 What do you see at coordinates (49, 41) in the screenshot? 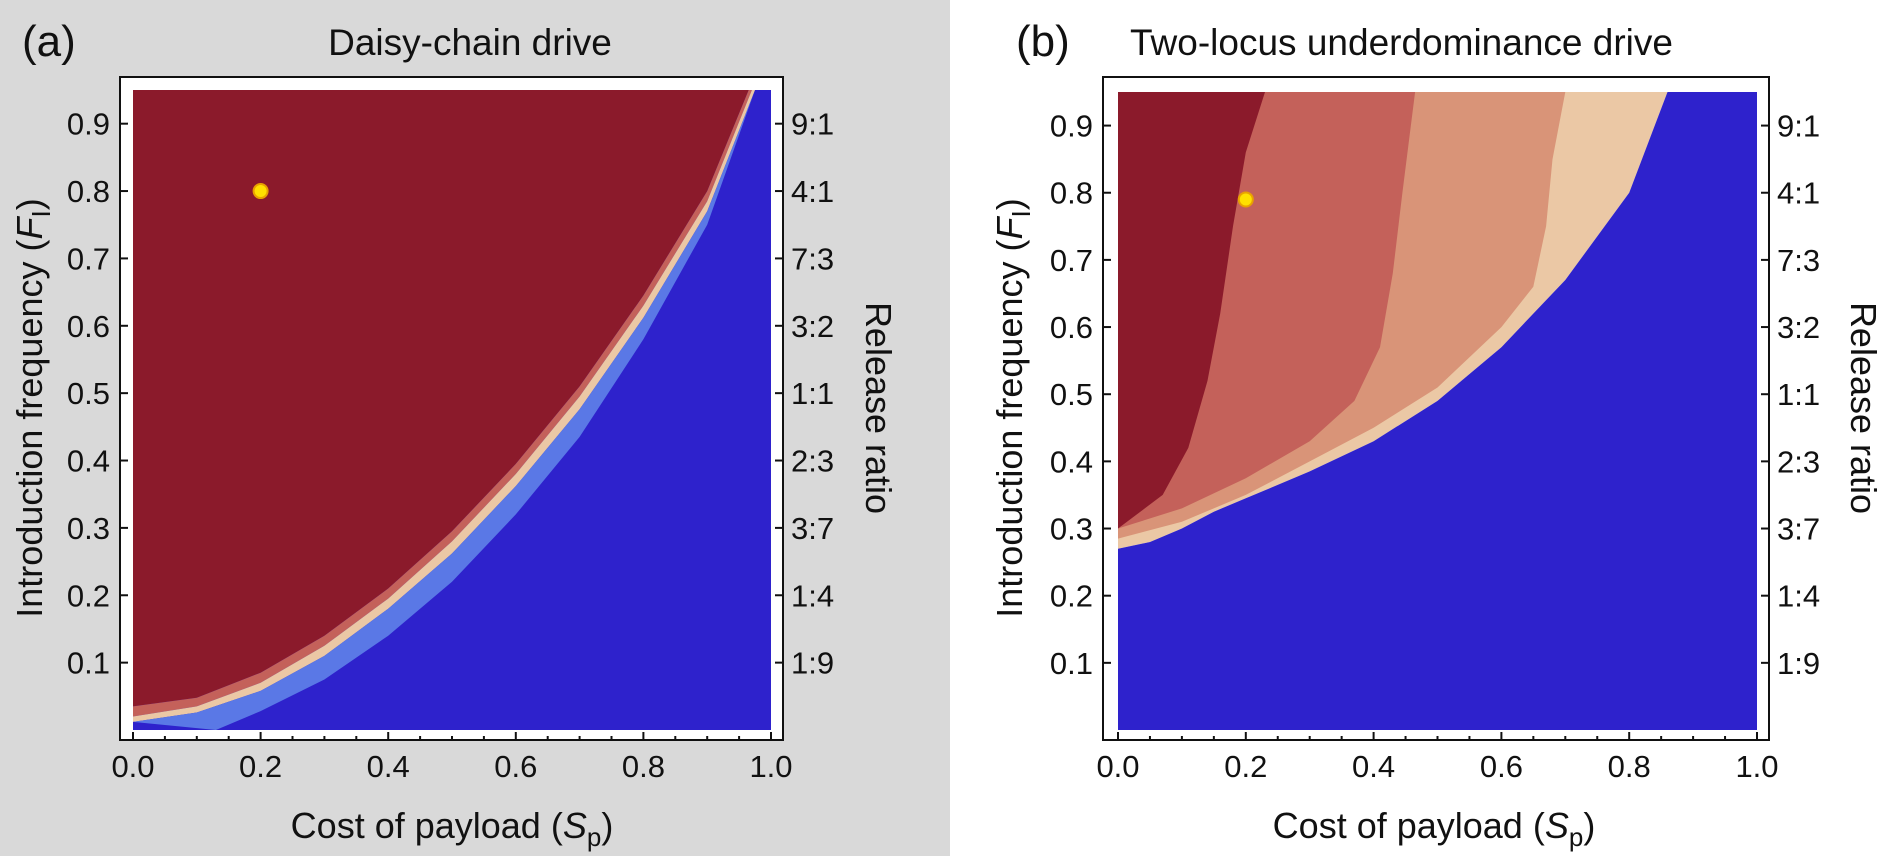
I see `panel-a-label: (a)` at bounding box center [49, 41].